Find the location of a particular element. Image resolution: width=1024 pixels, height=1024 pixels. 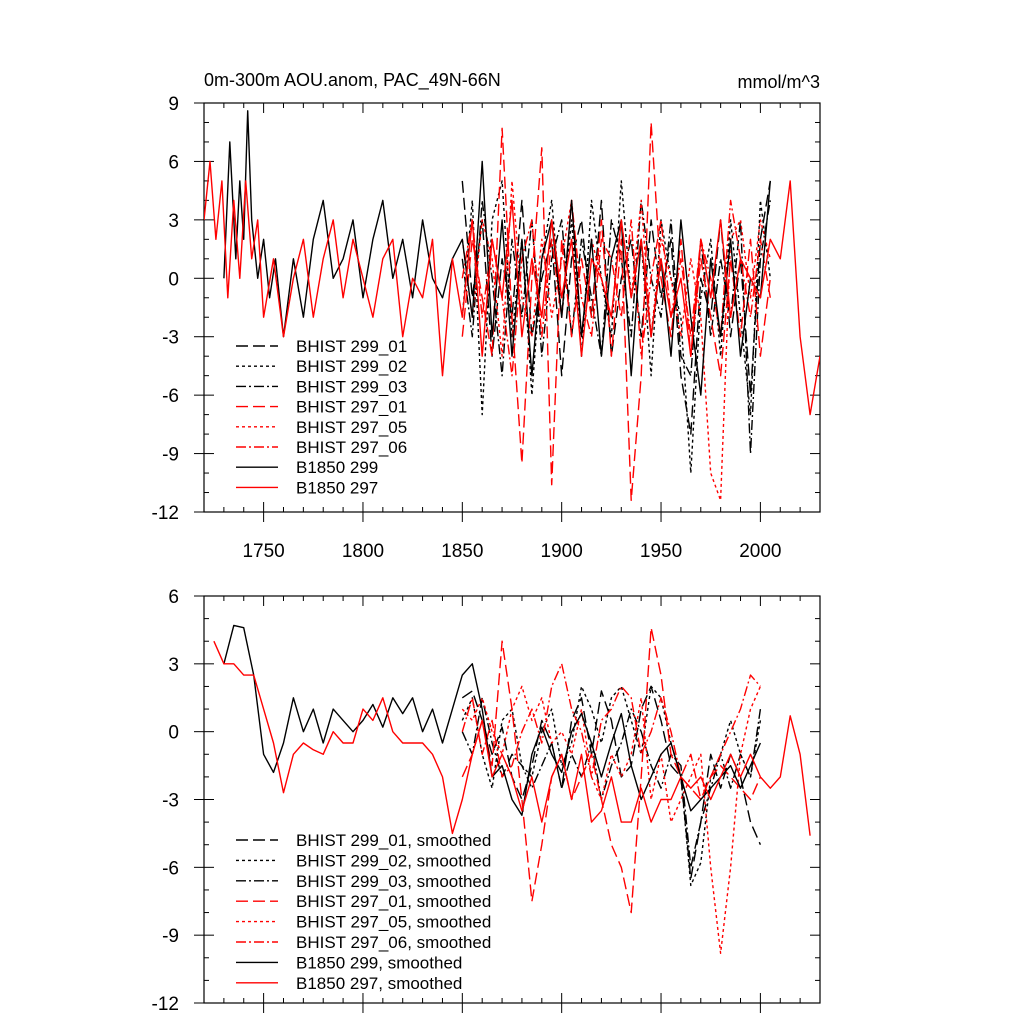

top-legend-label: BHIST 299_03 is located at coordinates (351, 386).